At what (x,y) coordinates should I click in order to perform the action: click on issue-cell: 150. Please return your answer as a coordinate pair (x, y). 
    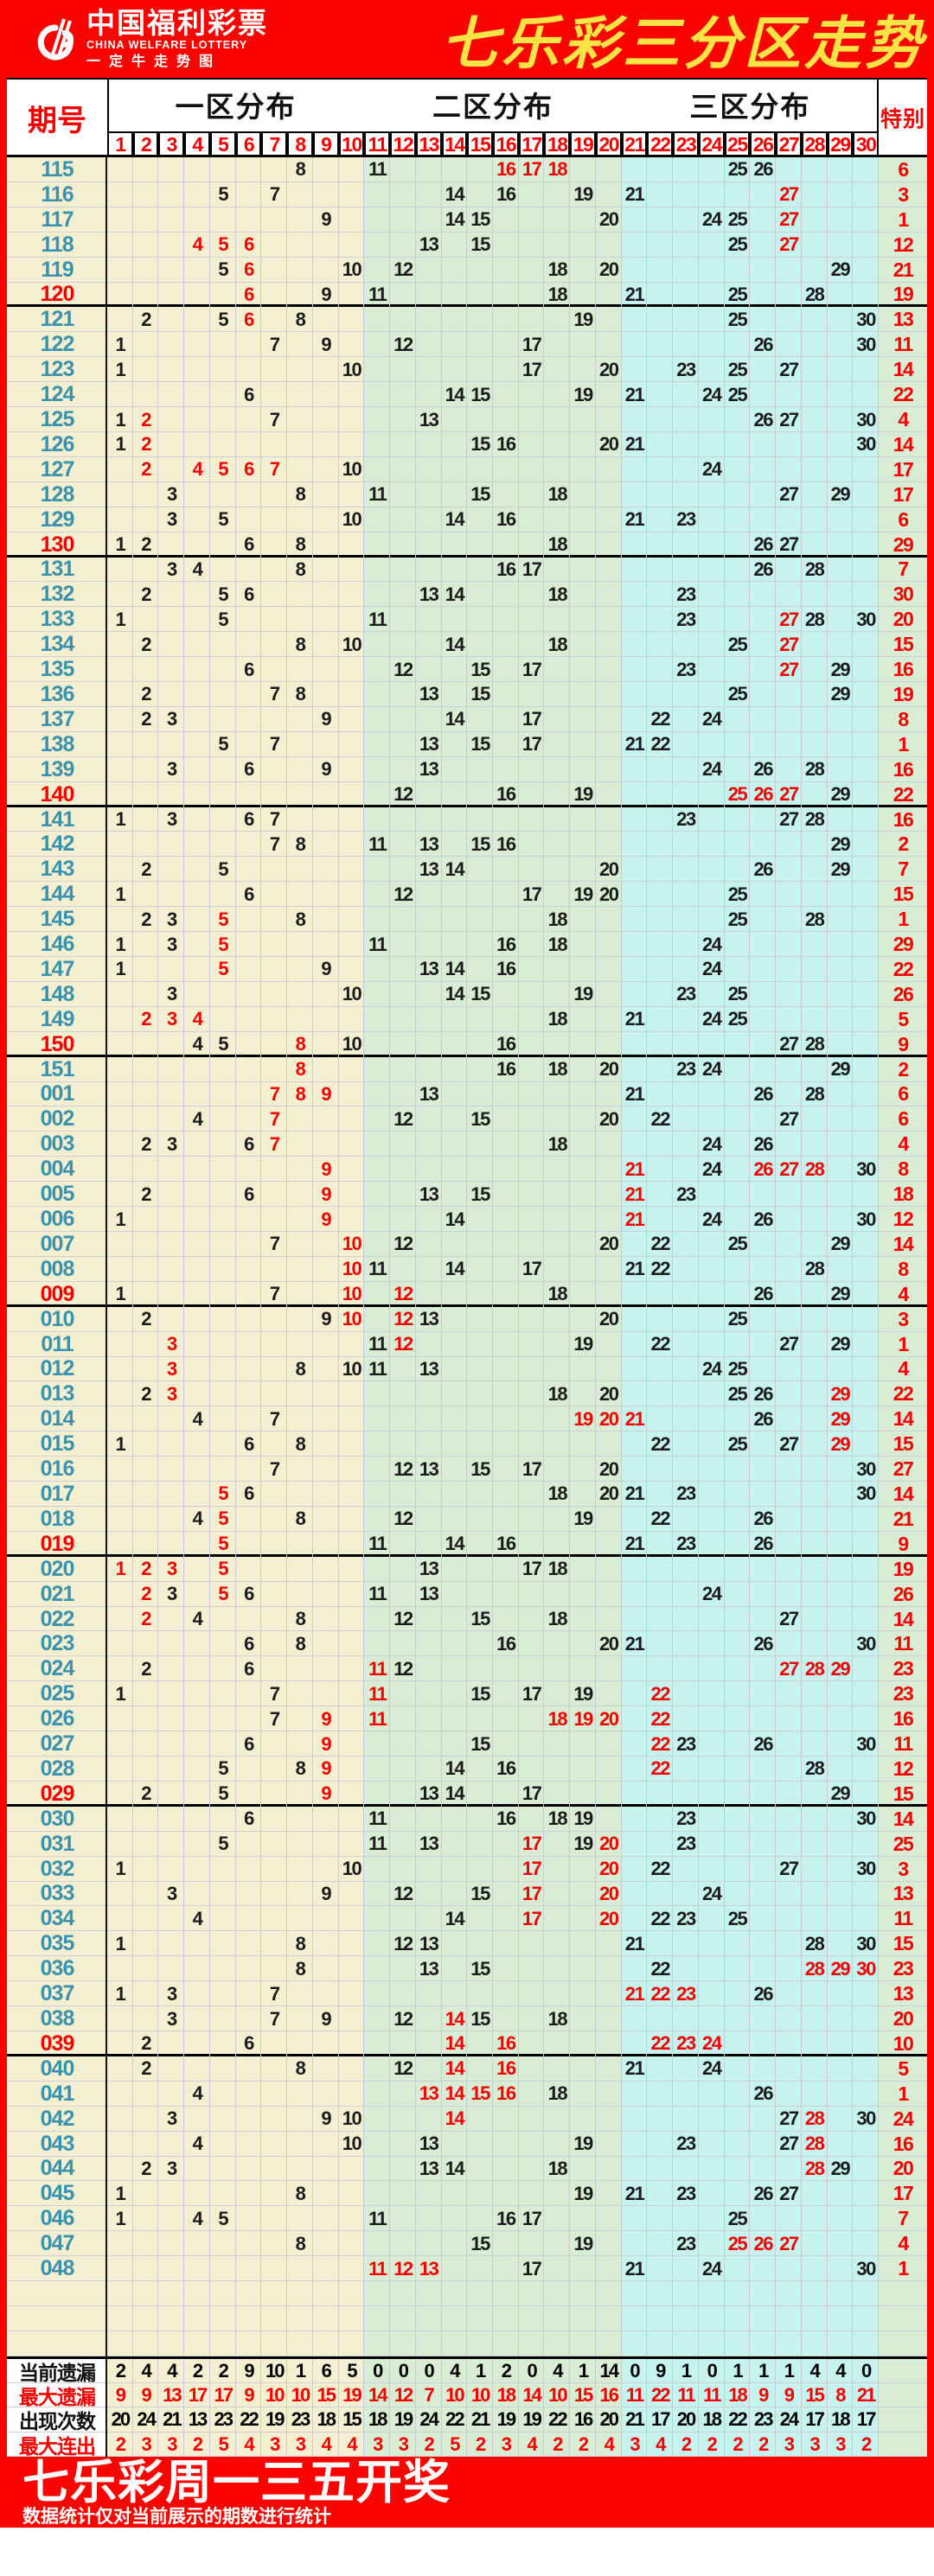
    Looking at the image, I should click on (57, 1044).